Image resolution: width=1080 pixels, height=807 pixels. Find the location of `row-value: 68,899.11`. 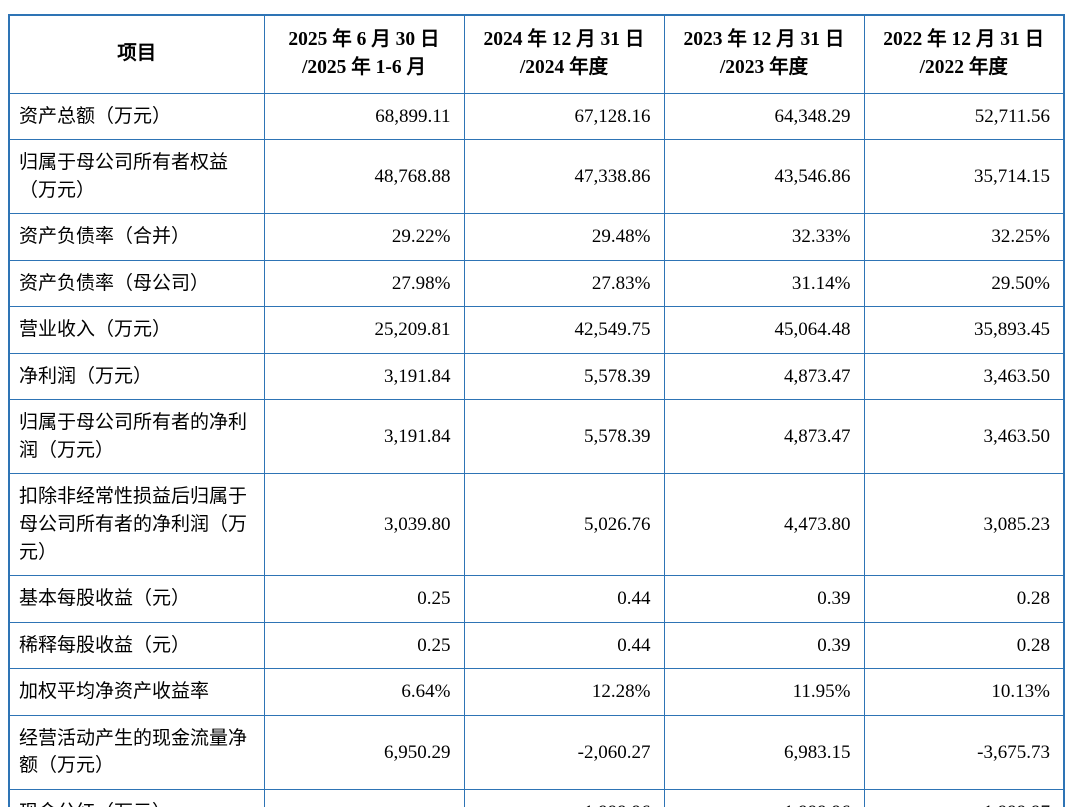

row-value: 68,899.11 is located at coordinates (364, 116).